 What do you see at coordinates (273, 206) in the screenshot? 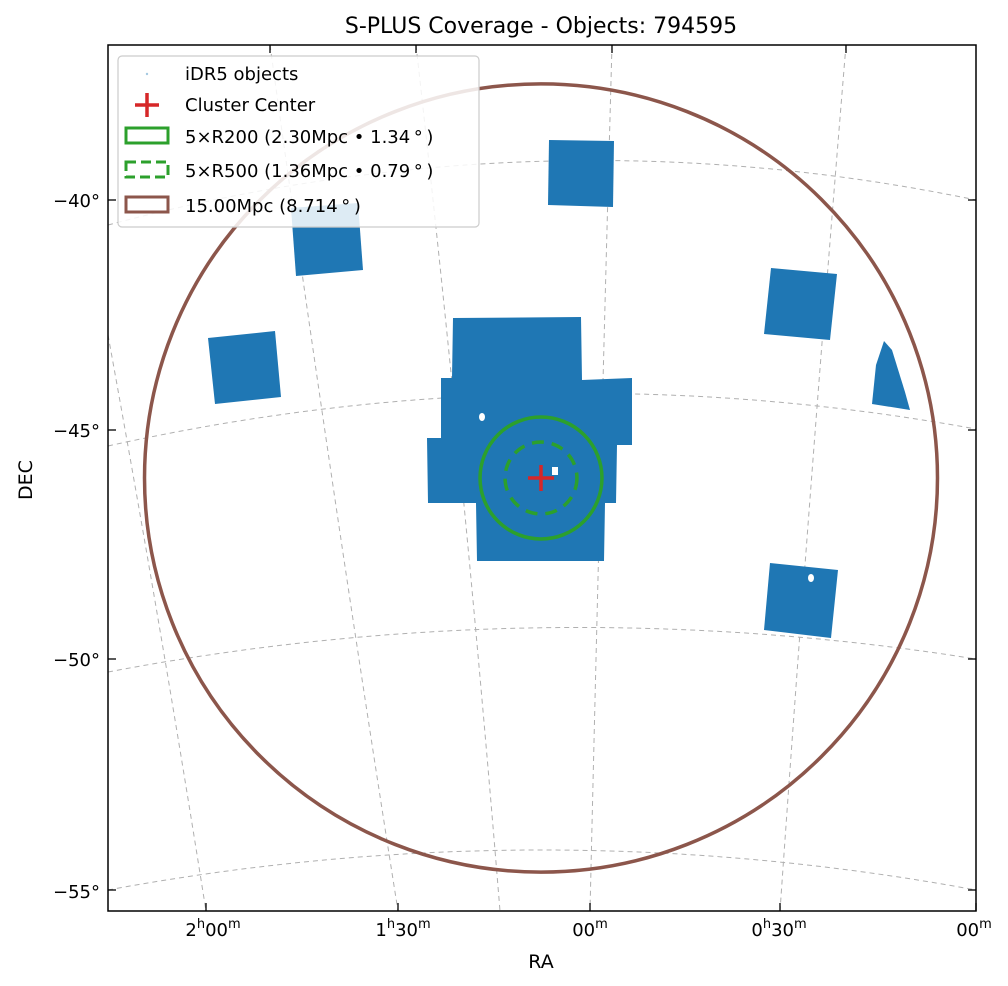
I see `legend-label: 15.00Mpc (8.714 ° )` at bounding box center [273, 206].